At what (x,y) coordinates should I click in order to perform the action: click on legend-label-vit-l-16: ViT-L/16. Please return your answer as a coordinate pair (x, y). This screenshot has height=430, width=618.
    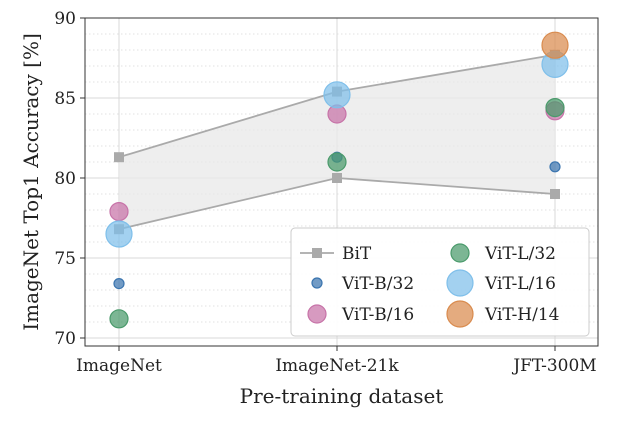
    Looking at the image, I should click on (520, 284).